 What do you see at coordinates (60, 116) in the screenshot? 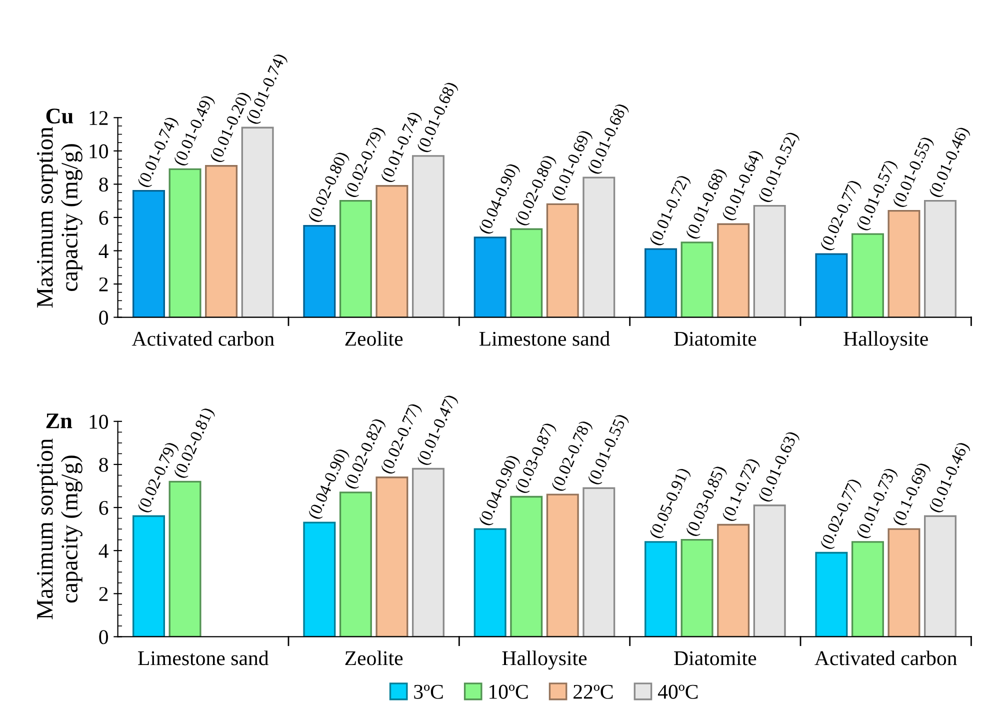
I see `chart-title: Cu` at bounding box center [60, 116].